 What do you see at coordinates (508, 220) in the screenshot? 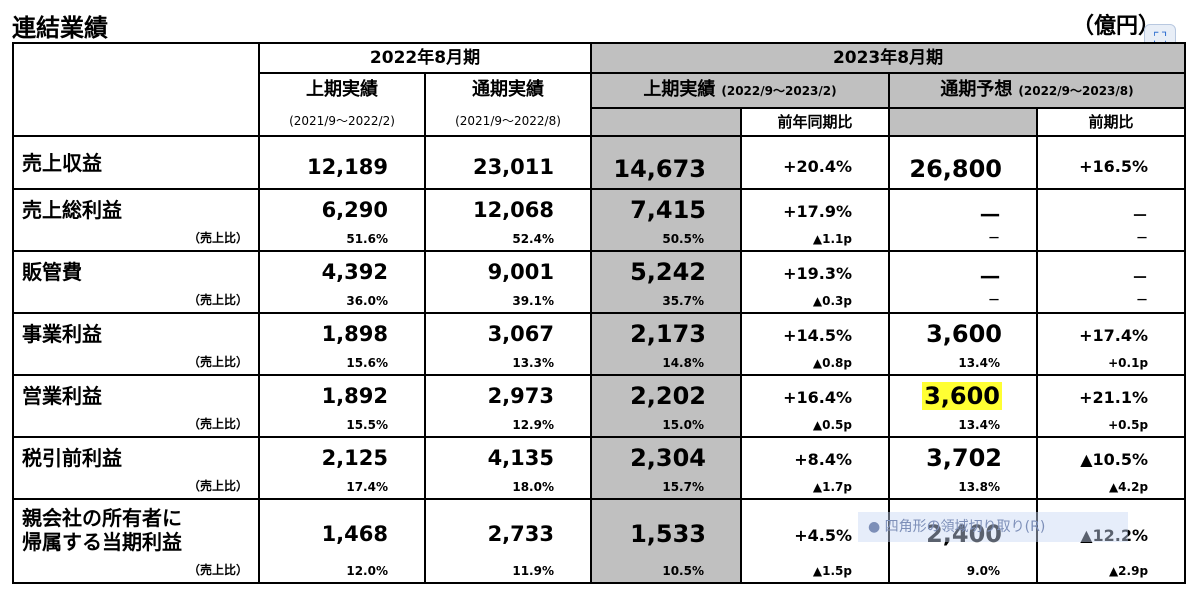
I see `cell-full-2022: 12,068 52.4%` at bounding box center [508, 220].